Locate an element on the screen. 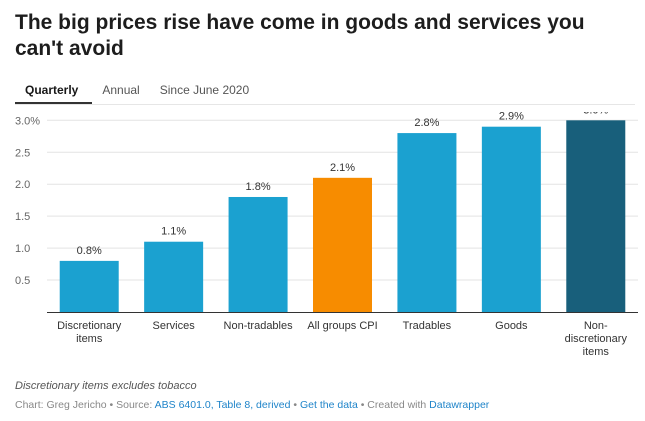  data-label: 2.1% is located at coordinates (342, 168).